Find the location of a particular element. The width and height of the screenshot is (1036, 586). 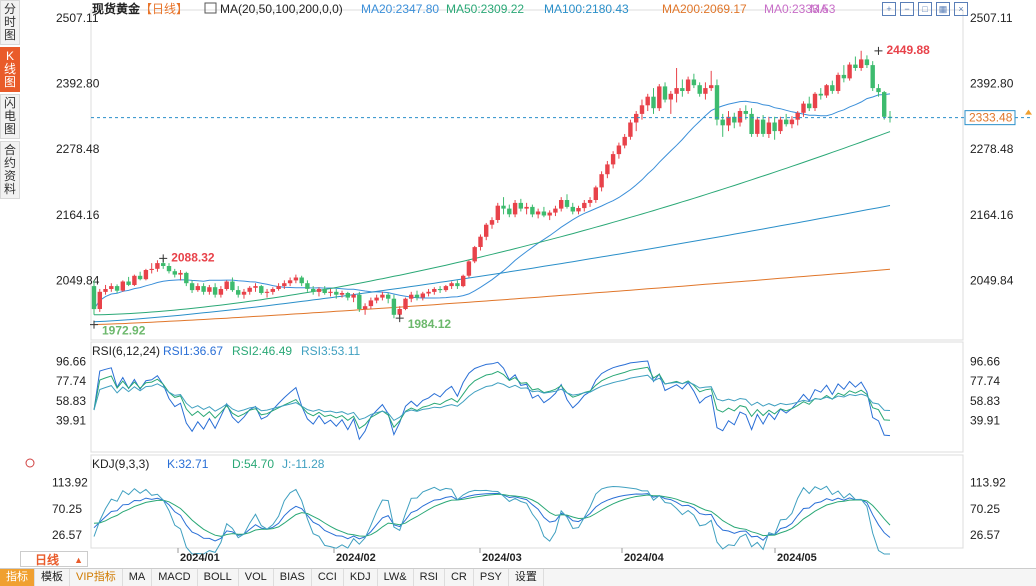

bottom-tab-indicator: 指标 is located at coordinates (17, 577).